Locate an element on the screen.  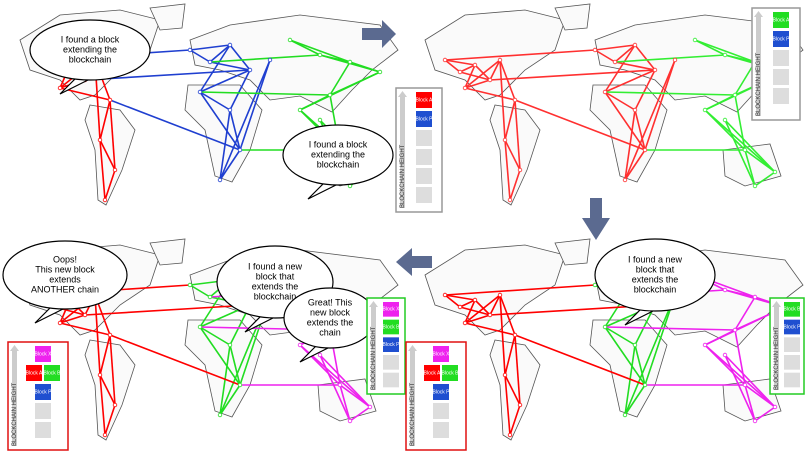
block-label: Block X is located at coordinates (44, 354).